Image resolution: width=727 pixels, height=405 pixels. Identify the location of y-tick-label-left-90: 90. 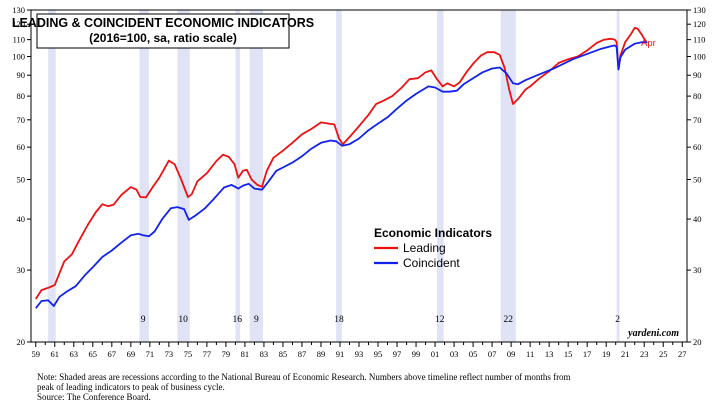
(21, 75).